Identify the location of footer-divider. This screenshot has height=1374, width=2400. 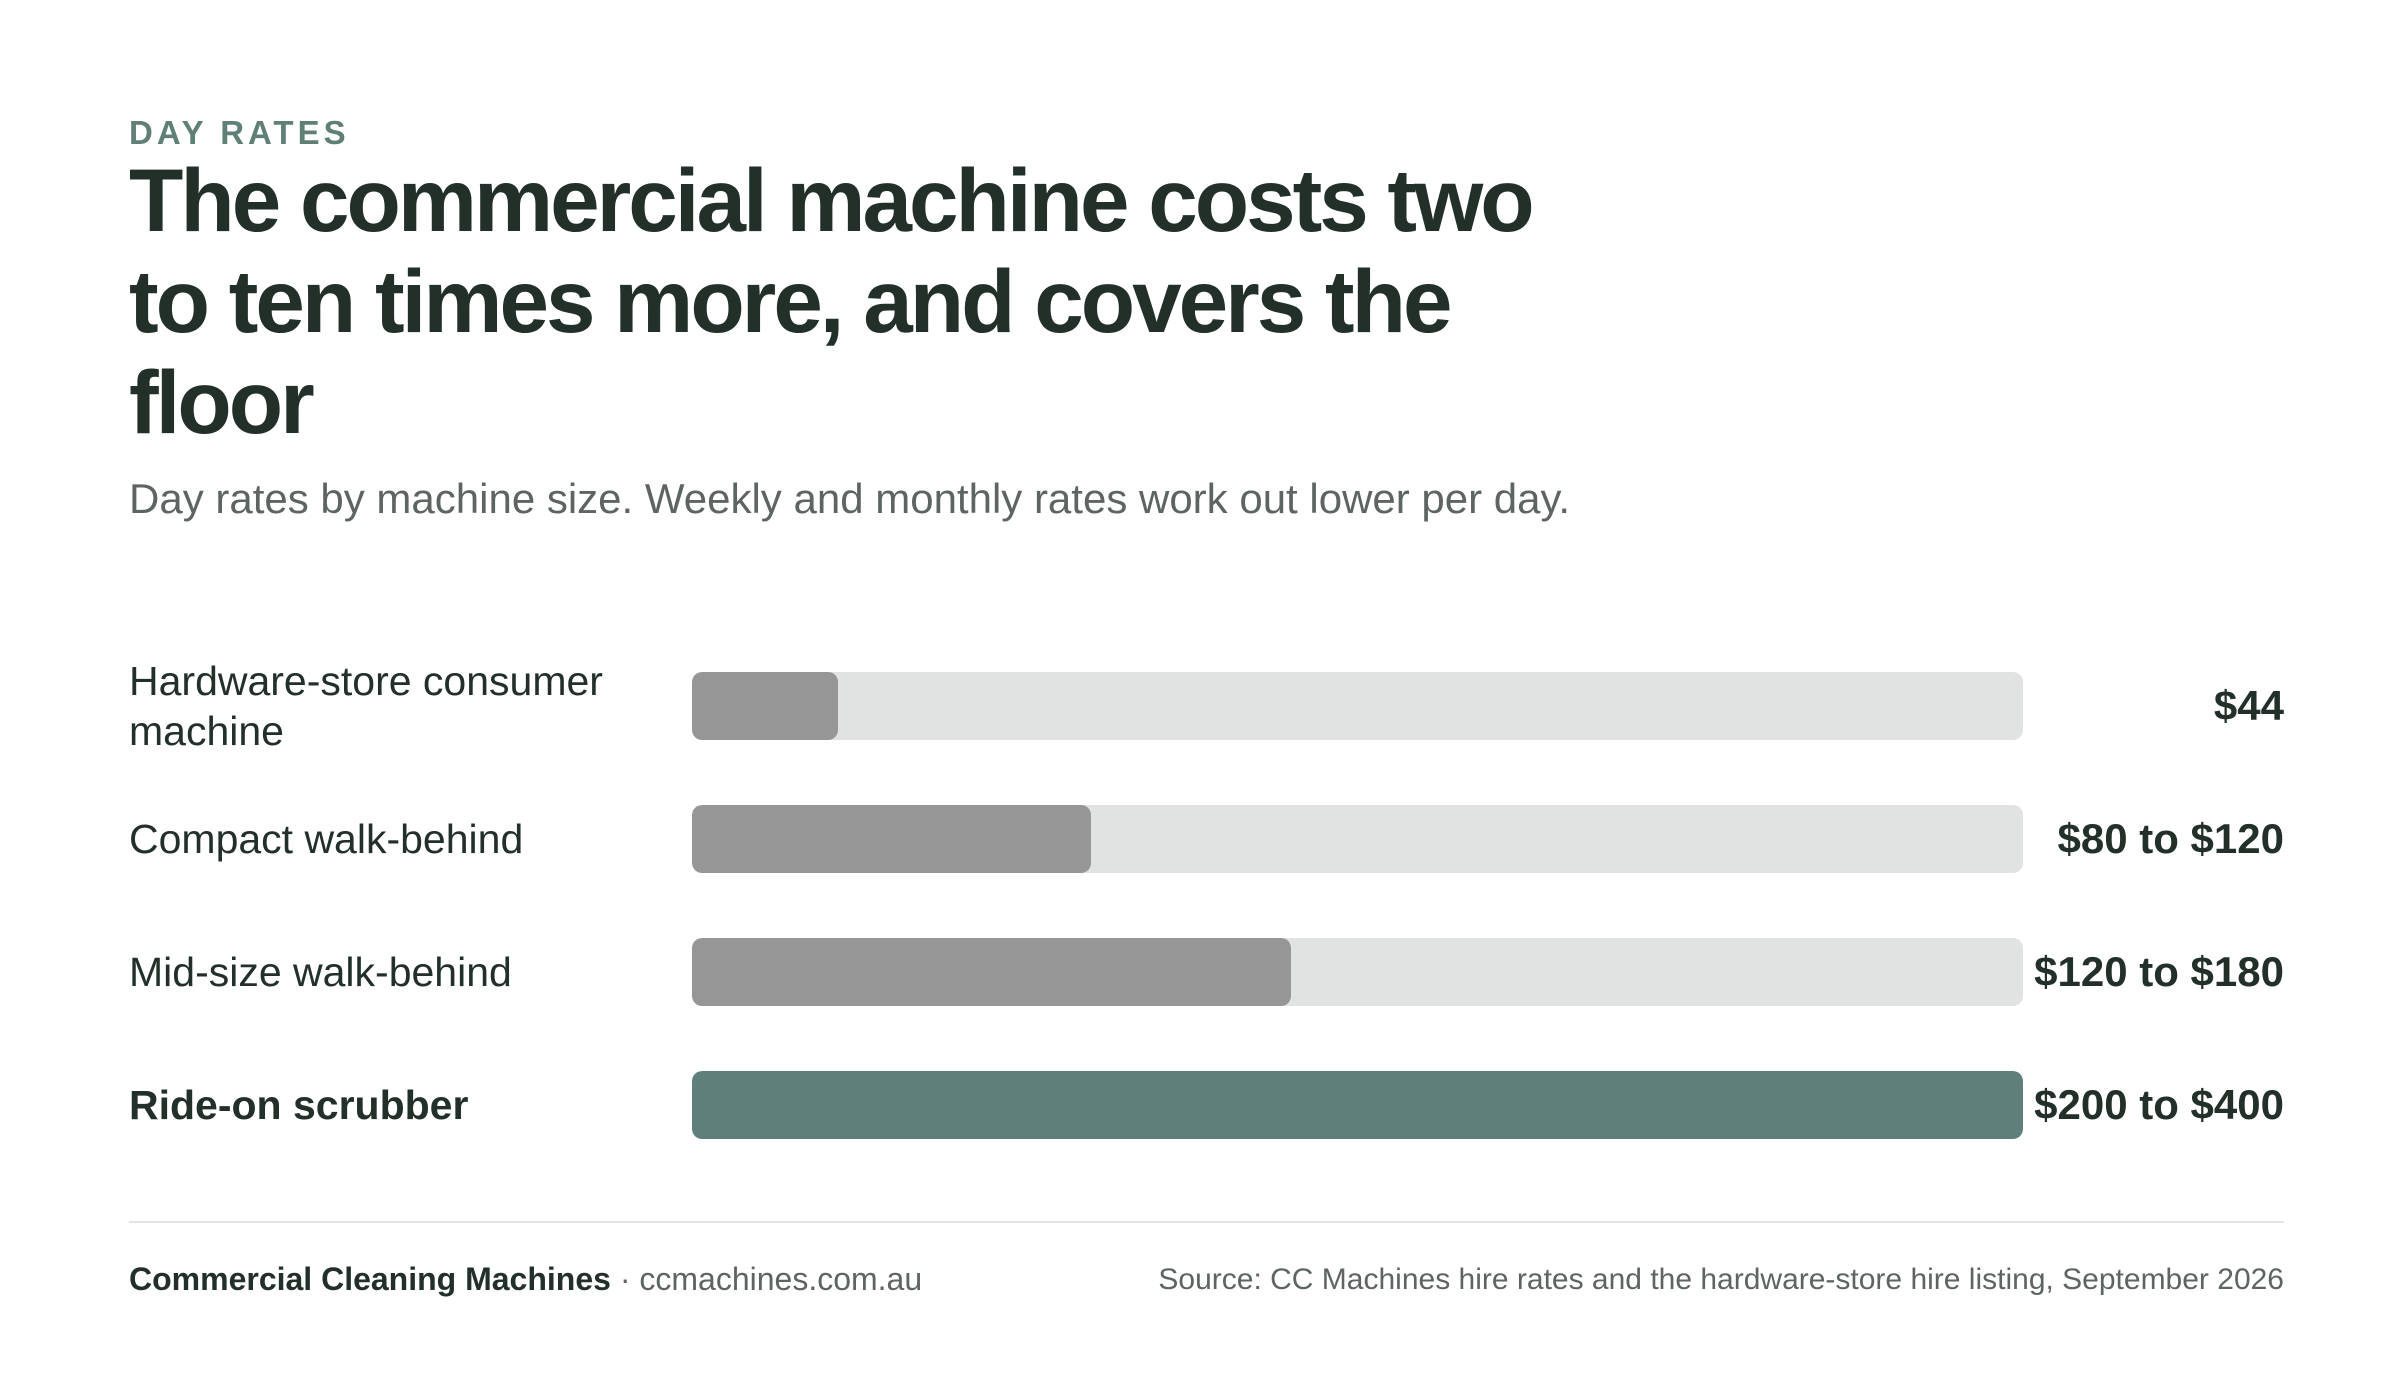
(1206, 1222).